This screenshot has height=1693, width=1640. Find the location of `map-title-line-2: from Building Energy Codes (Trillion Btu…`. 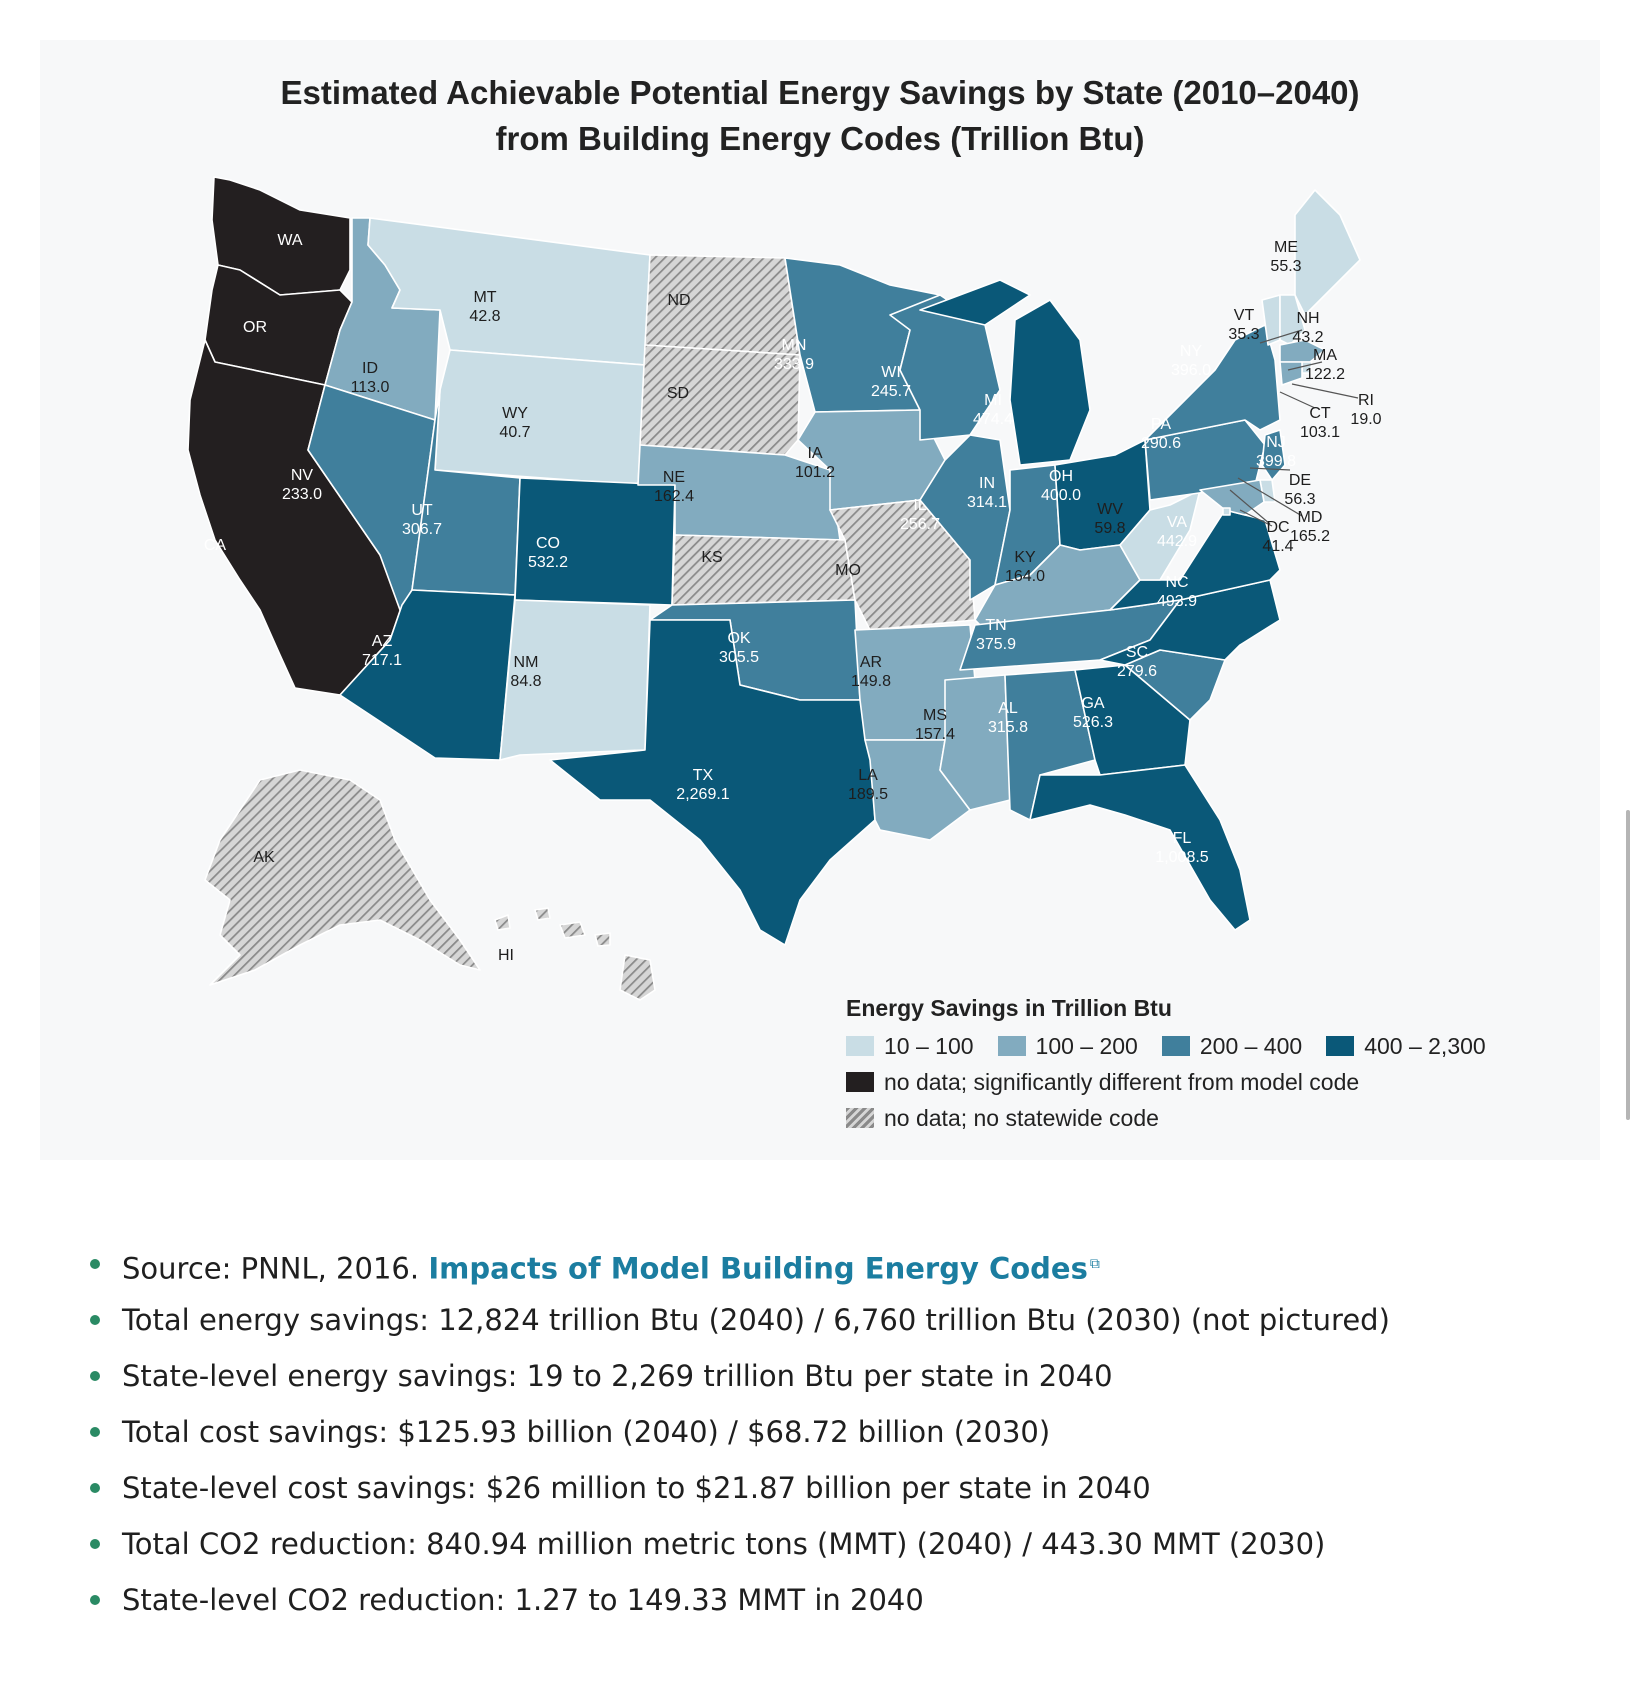

map-title-line-2: from Building Energy Codes (Trillion Btu… is located at coordinates (820, 138).